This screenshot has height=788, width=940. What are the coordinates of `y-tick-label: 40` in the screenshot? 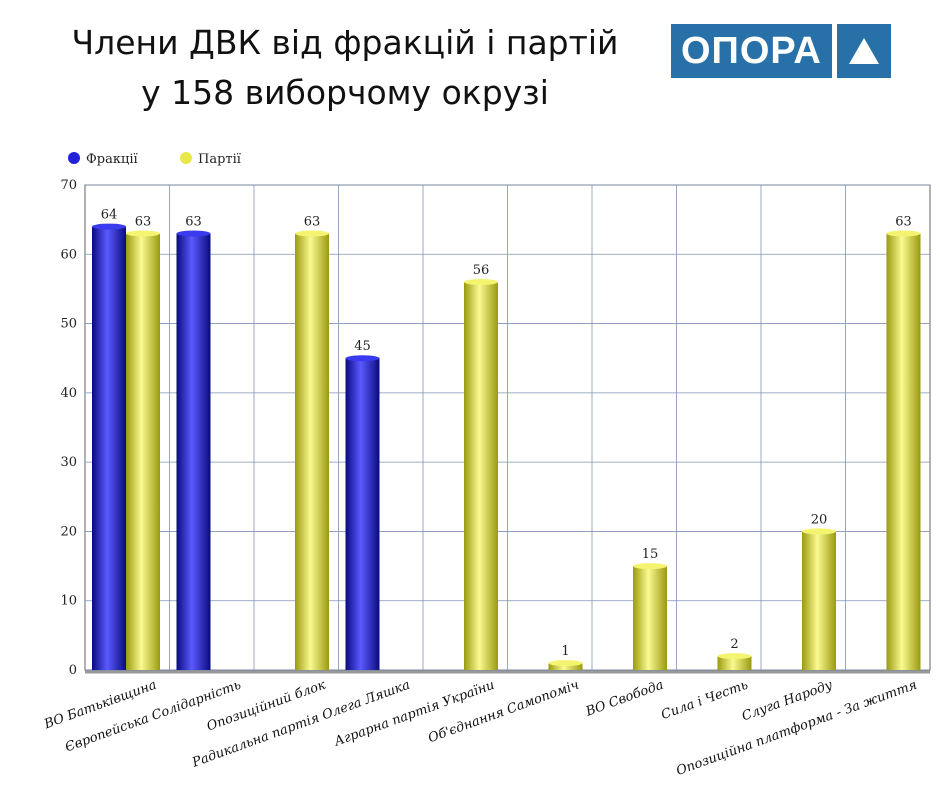 It's located at (68, 393).